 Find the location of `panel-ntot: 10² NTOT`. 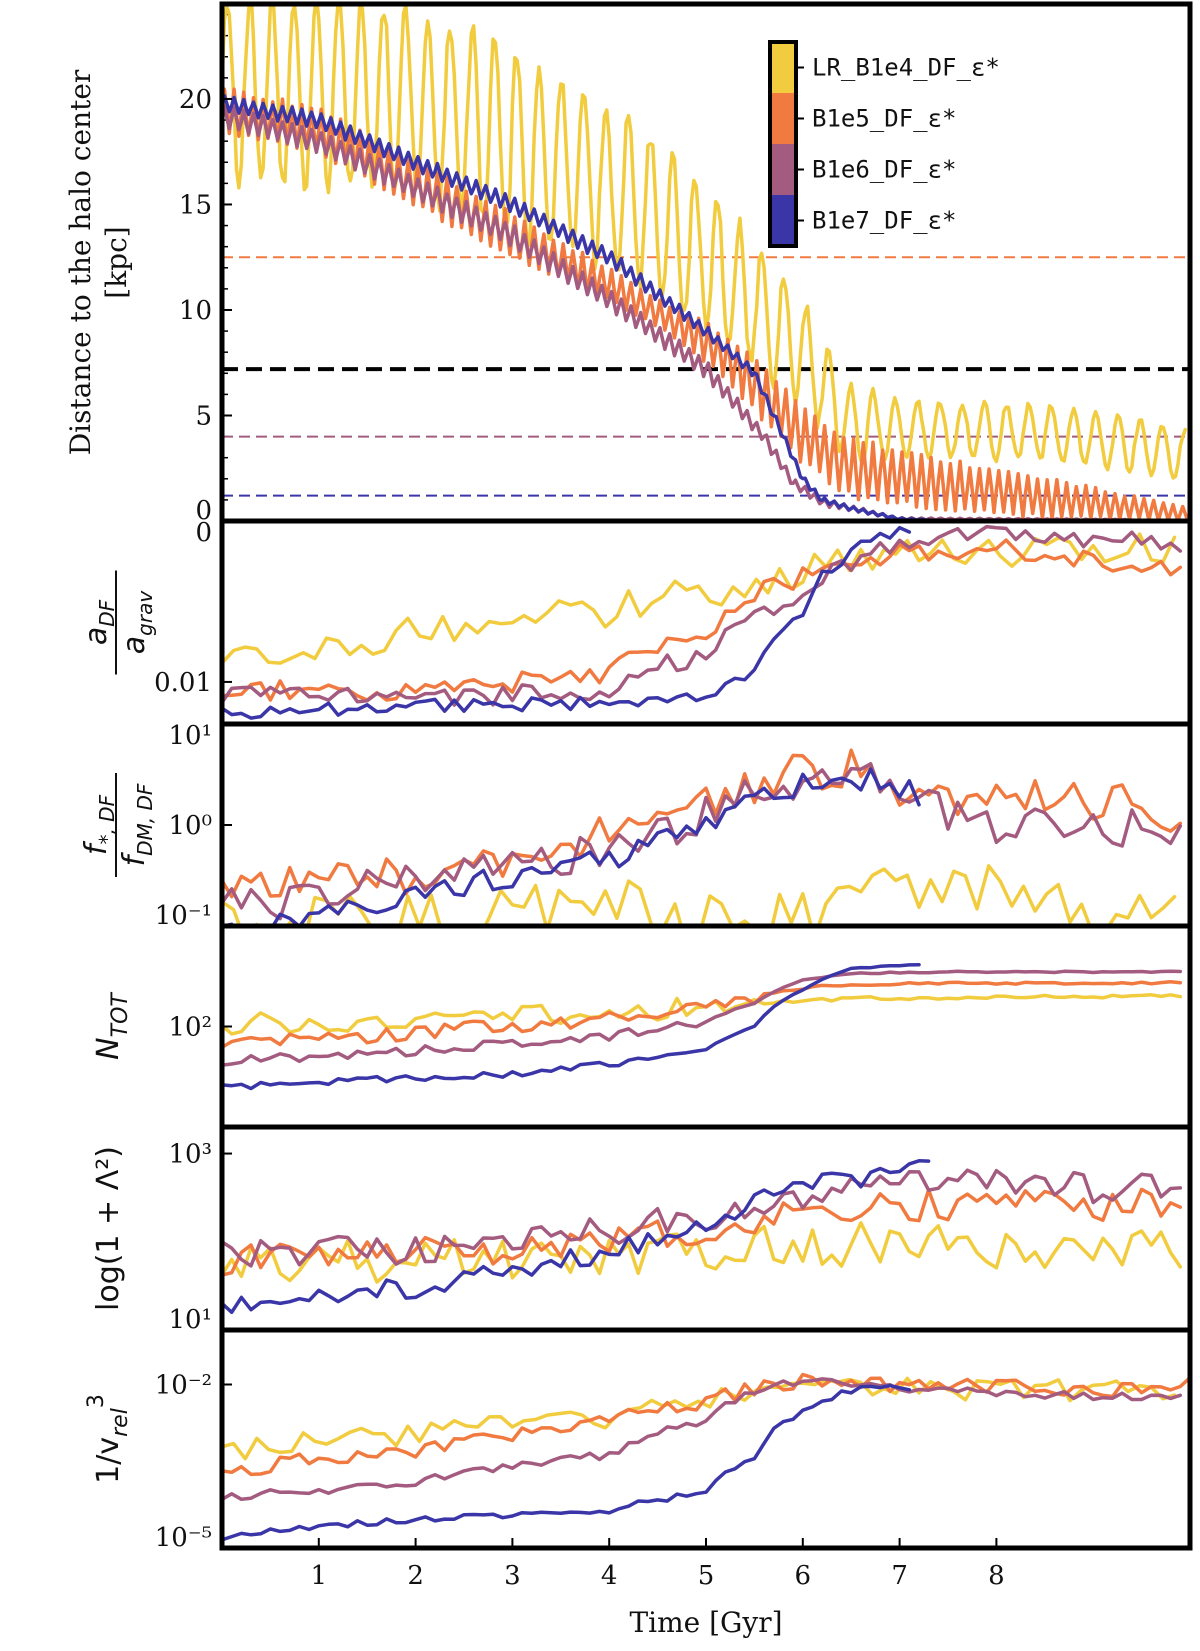

panel-ntot: 10² NTOT is located at coordinates (642, 1026).